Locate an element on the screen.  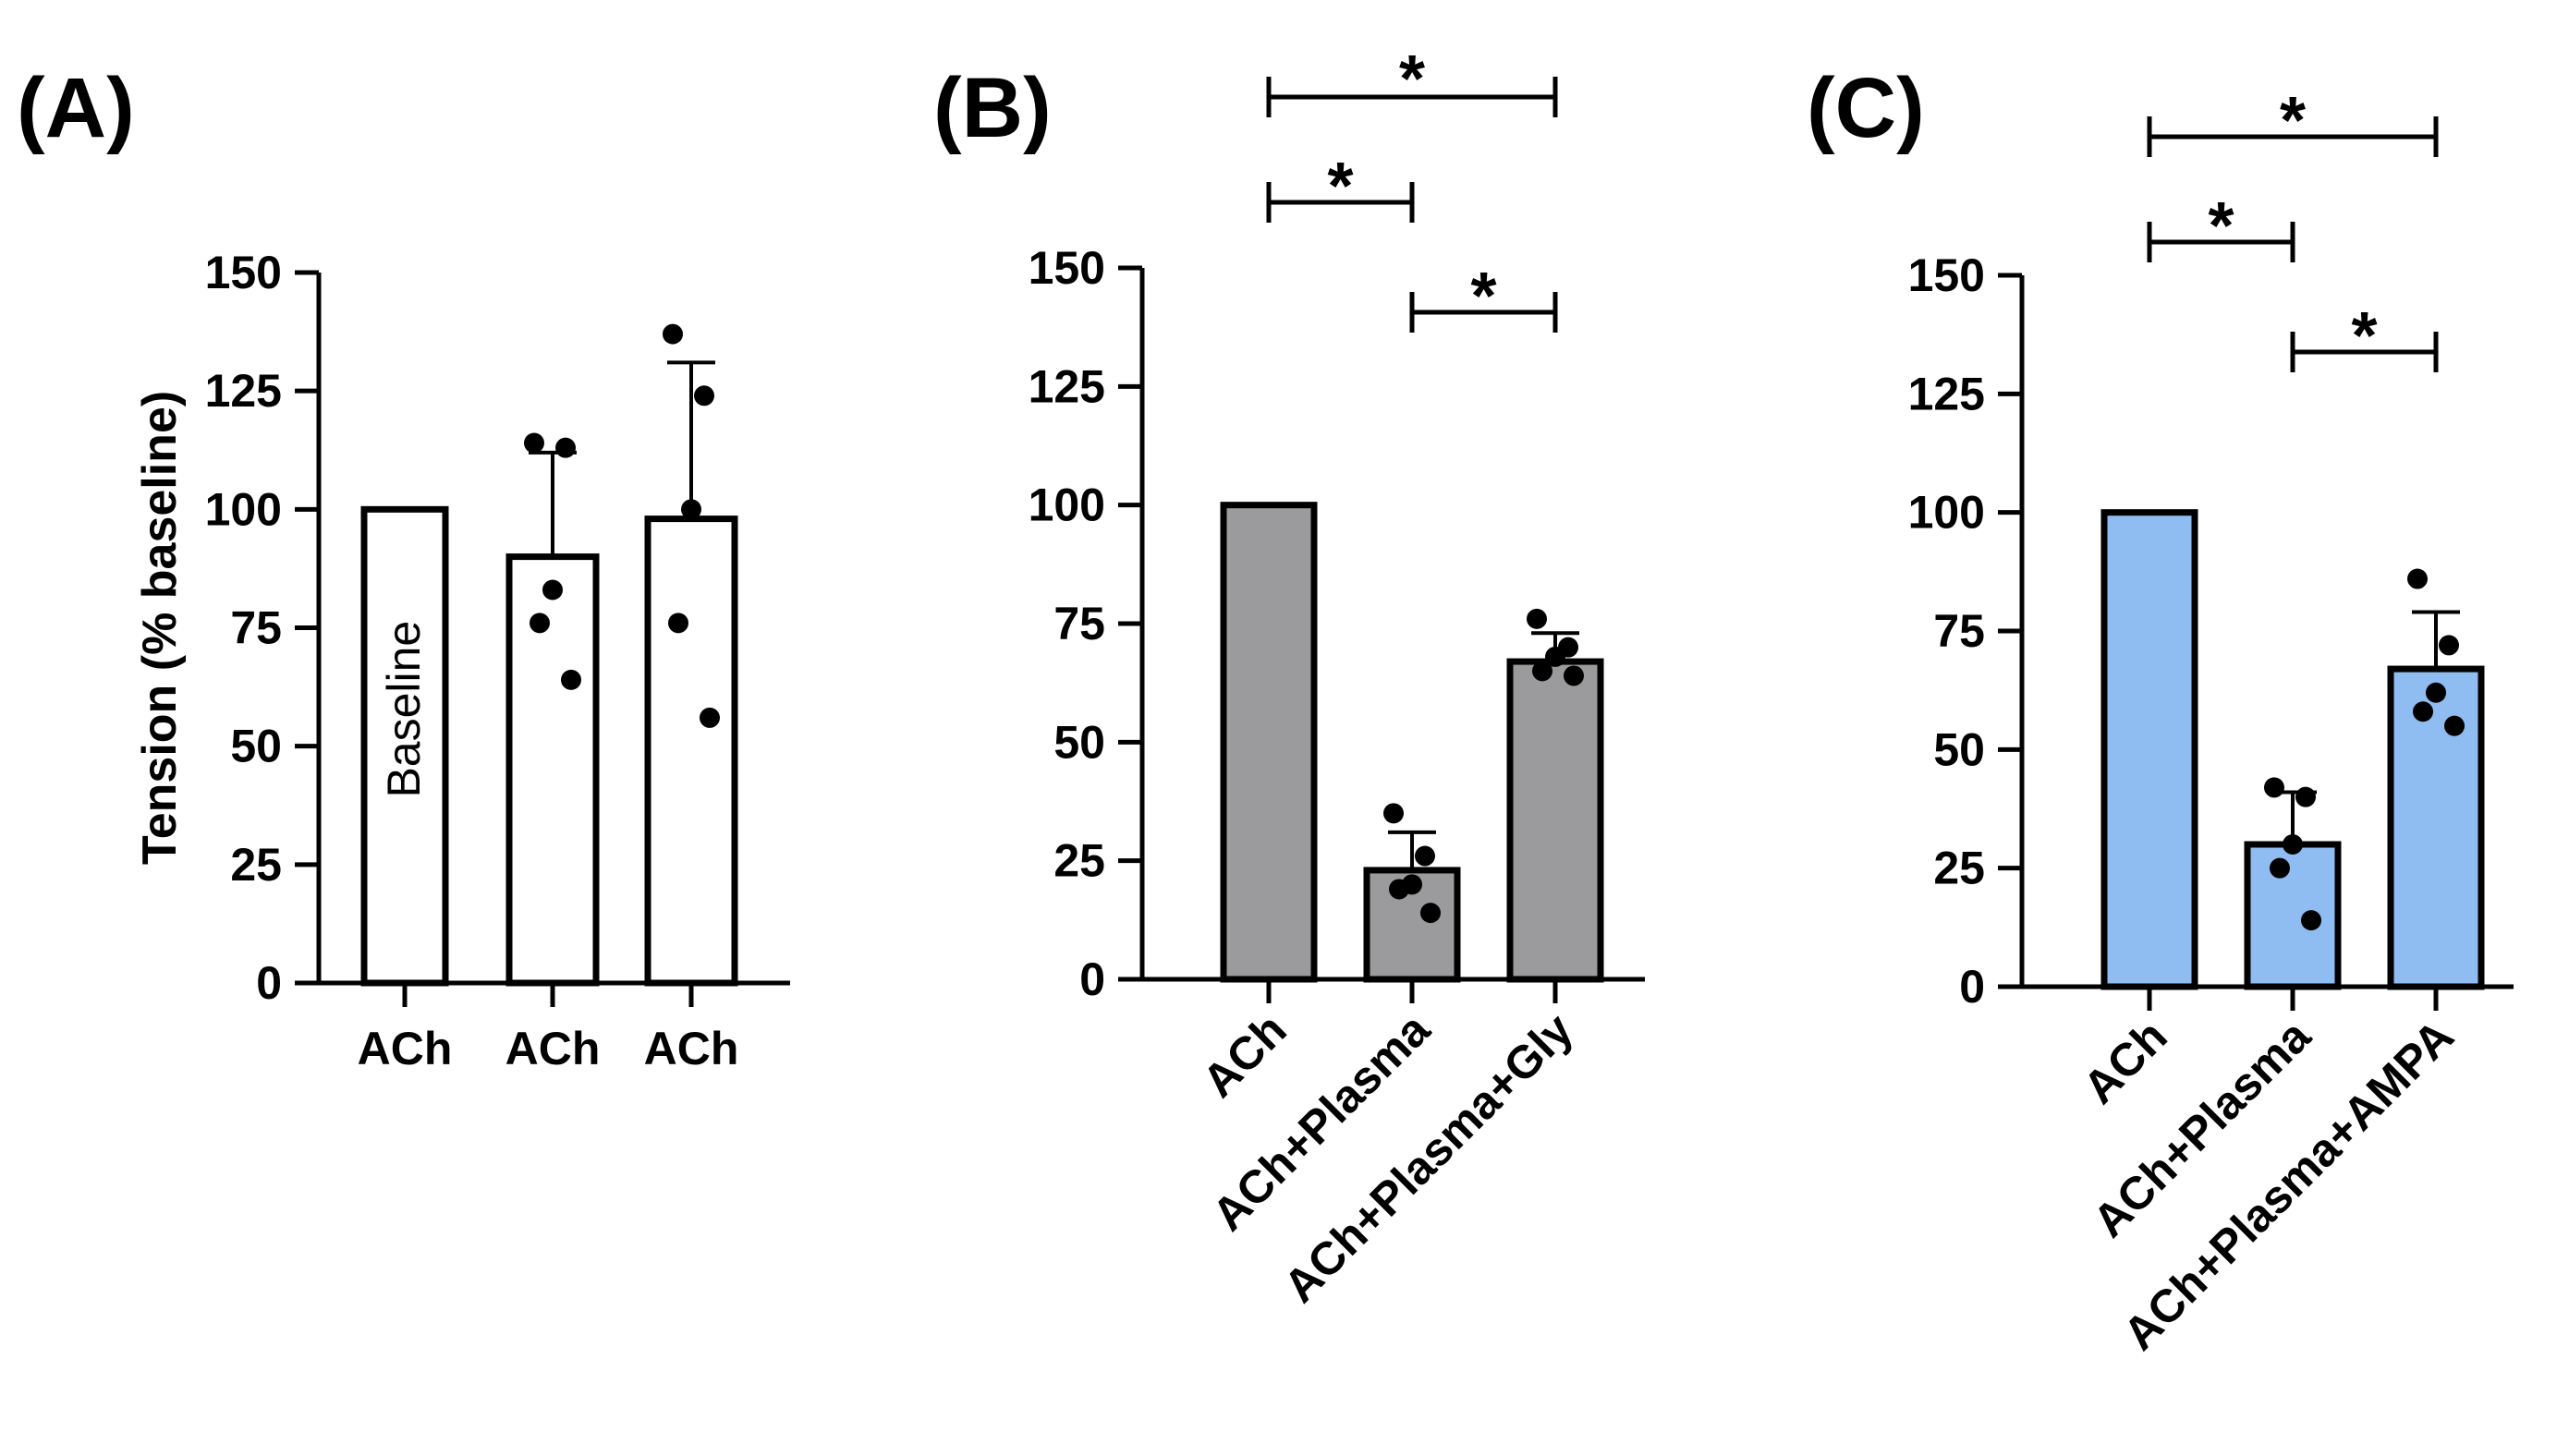
y-axis-label: Tension (% baseline) is located at coordinates (160, 628).